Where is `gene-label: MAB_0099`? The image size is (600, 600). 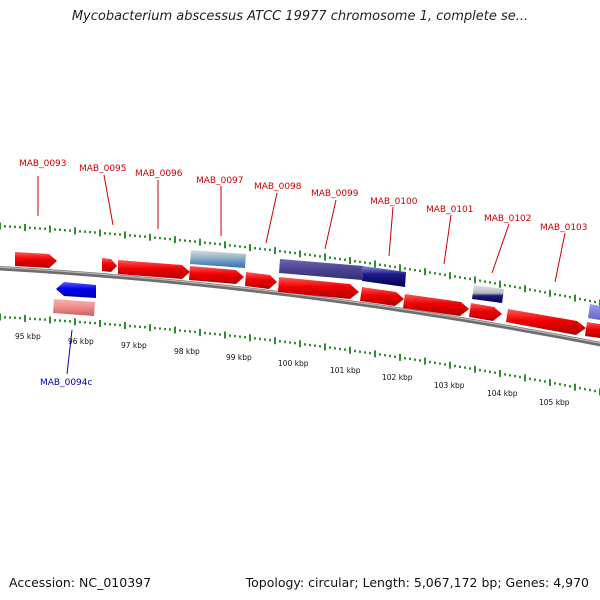 gene-label: MAB_0099 is located at coordinates (335, 194).